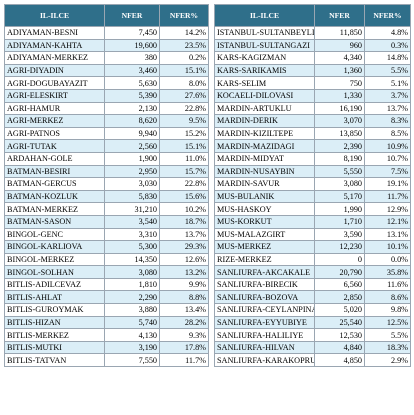 The image size is (414, 415). Describe the element at coordinates (387, 284) in the screenshot. I see `nfer-percent-cell: 11.6%` at that location.